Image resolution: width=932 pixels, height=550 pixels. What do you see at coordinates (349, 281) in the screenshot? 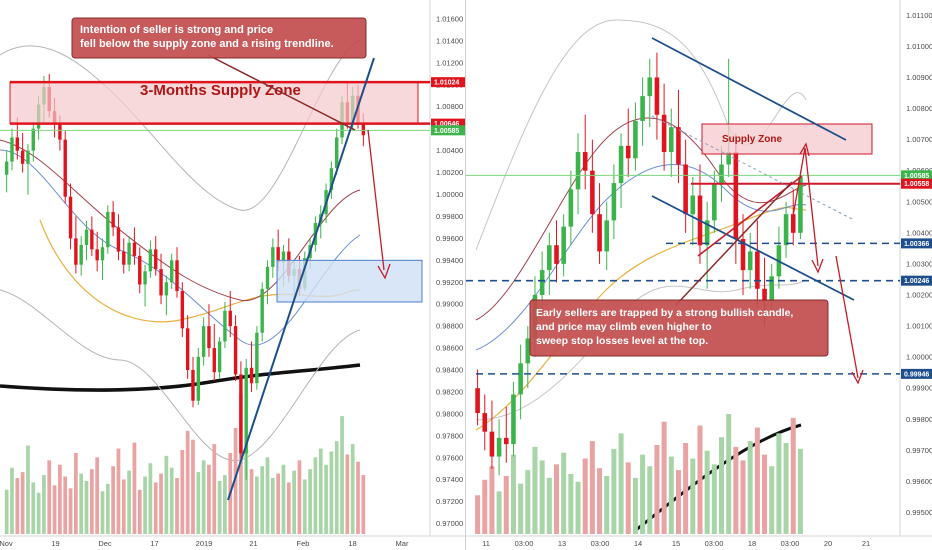
I see `target-zone-box` at bounding box center [349, 281].